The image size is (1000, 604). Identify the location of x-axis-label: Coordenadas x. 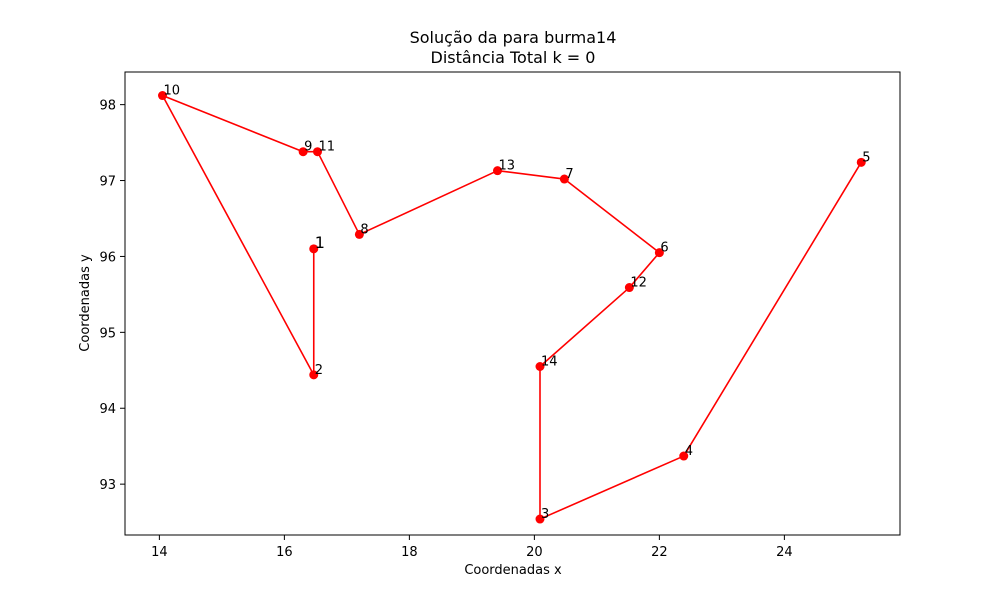
(513, 570).